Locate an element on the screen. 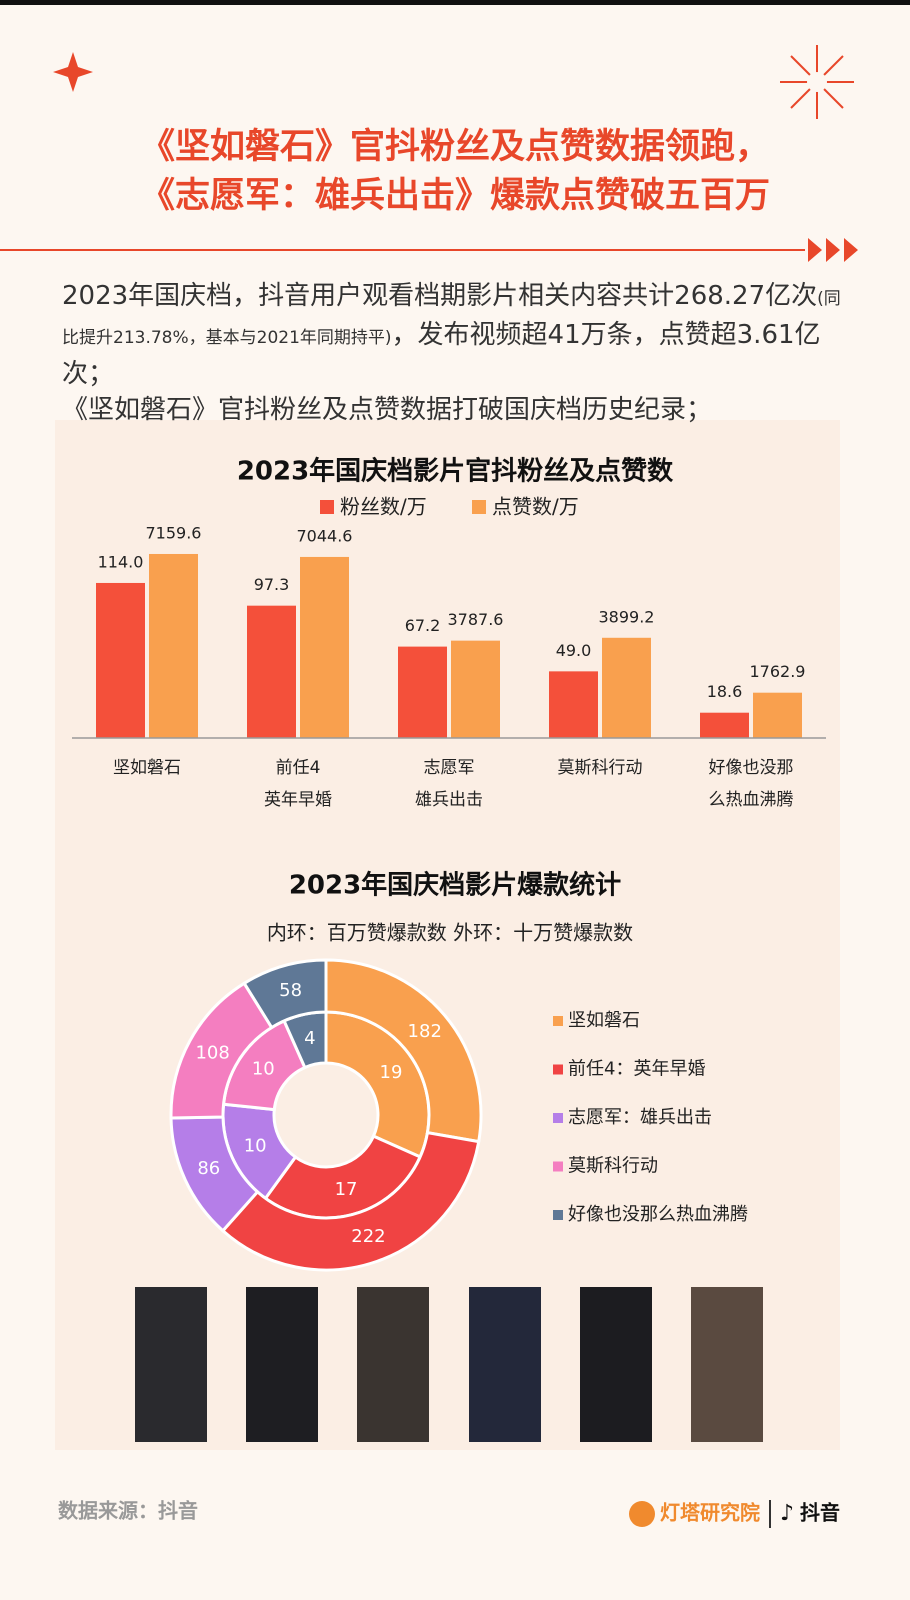 Image resolution: width=910 pixels, height=1600 pixels. intro-text: 《坚如磐石》官抖粉丝及点赞数据打破国庆档历史纪录； is located at coordinates (387, 410).